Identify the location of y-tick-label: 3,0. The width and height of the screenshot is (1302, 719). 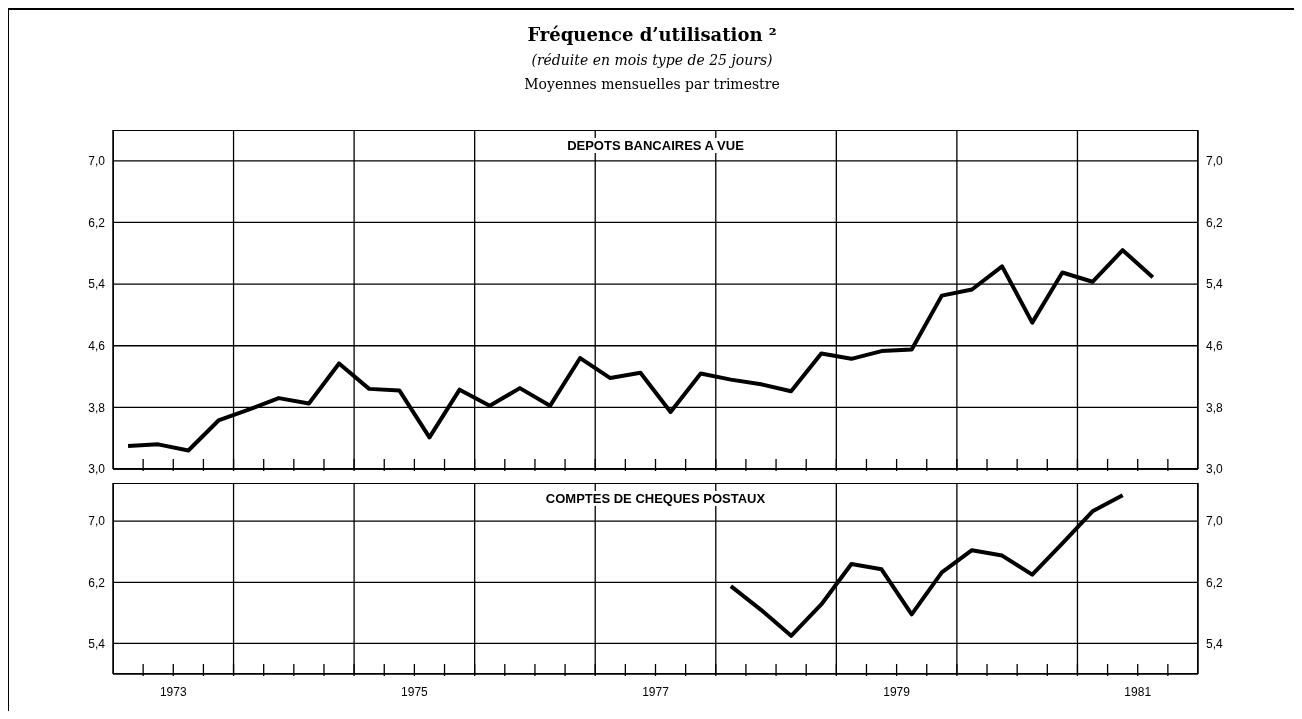
(97, 469).